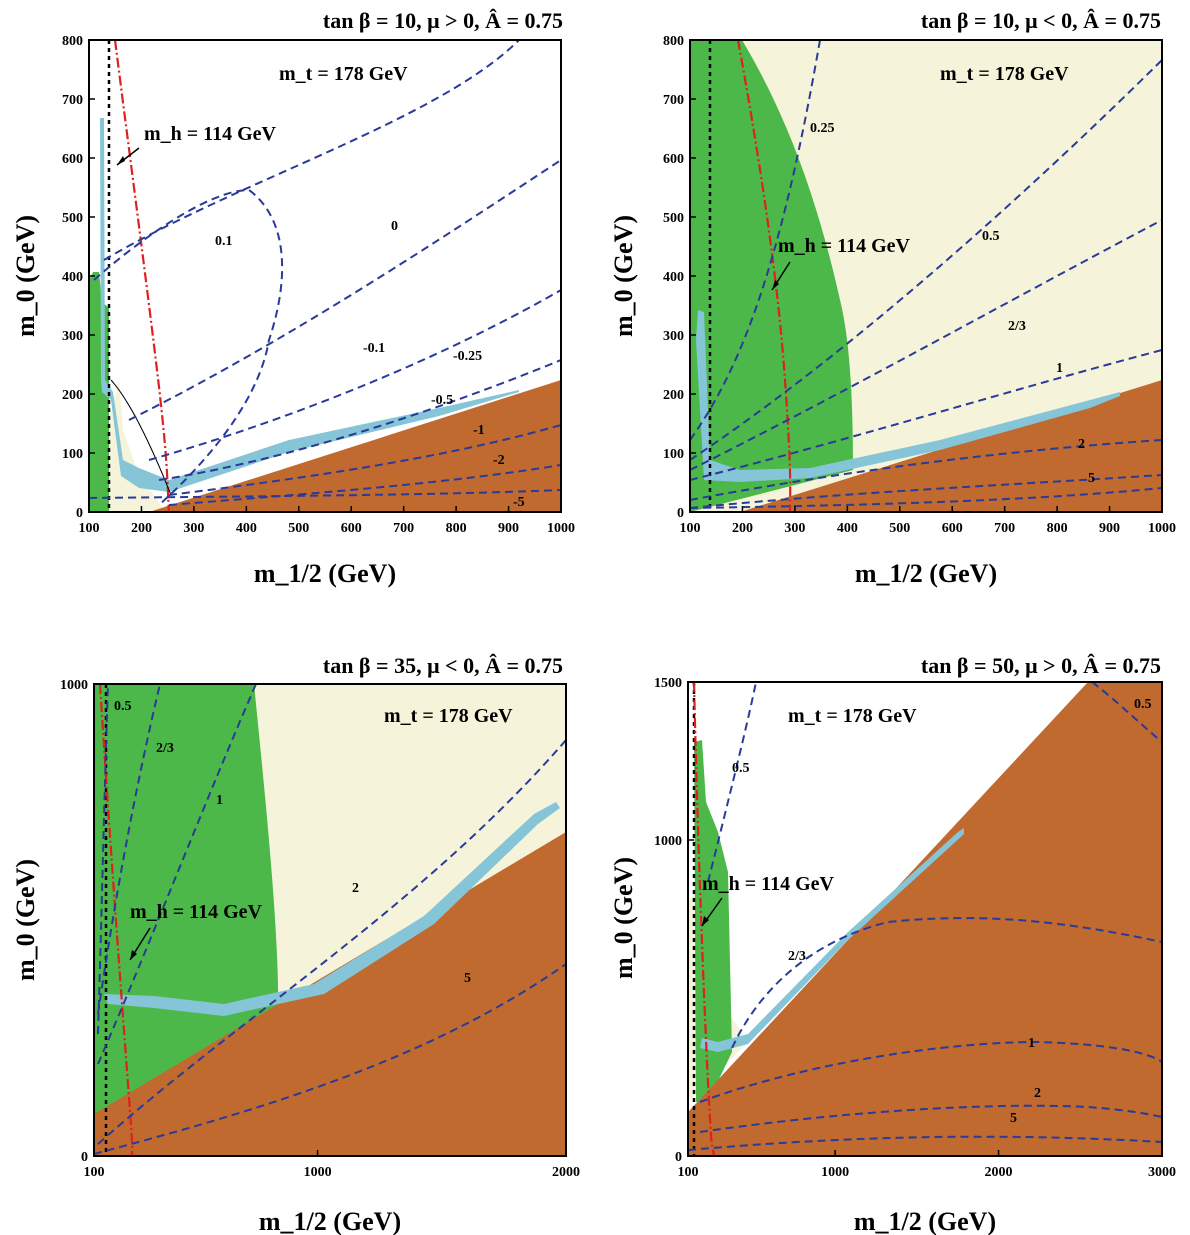 Image resolution: width=1190 pixels, height=1235 pixels. I want to click on x-tick-label: 3000, so click(1162, 1172).